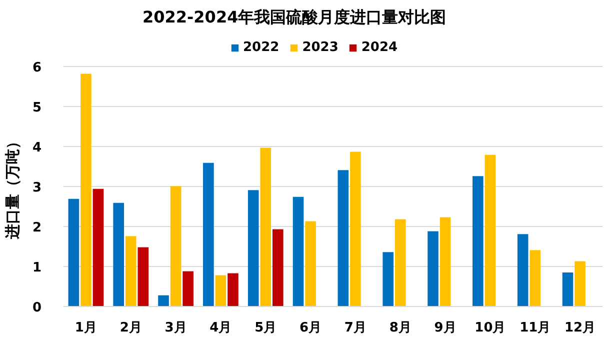 Image resolution: width=604 pixels, height=338 pixels. Describe the element at coordinates (261, 47) in the screenshot. I see `legend-label: 2022` at that location.